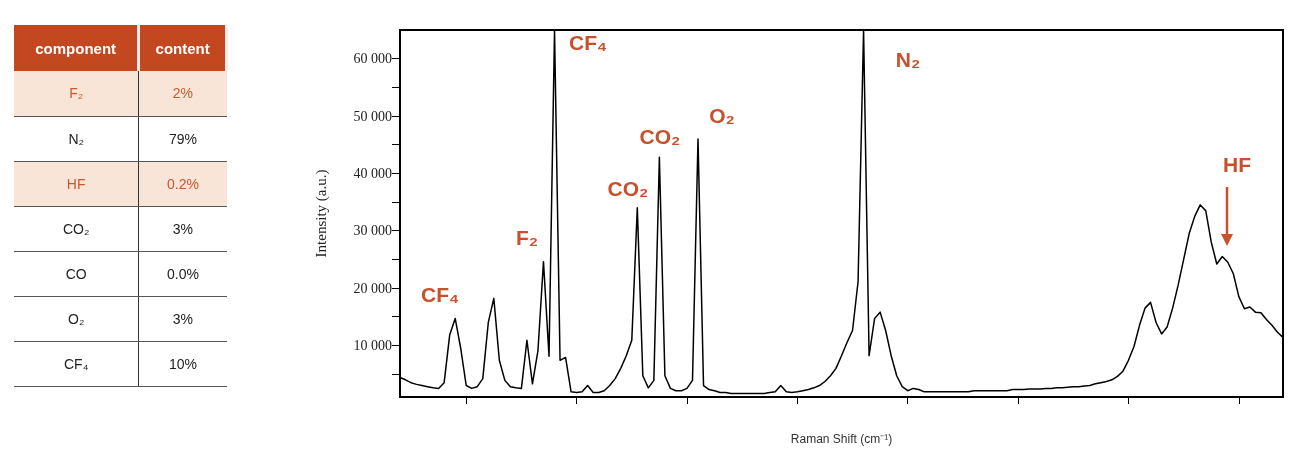  Describe the element at coordinates (76, 138) in the screenshot. I see `category-label: N₂` at that location.